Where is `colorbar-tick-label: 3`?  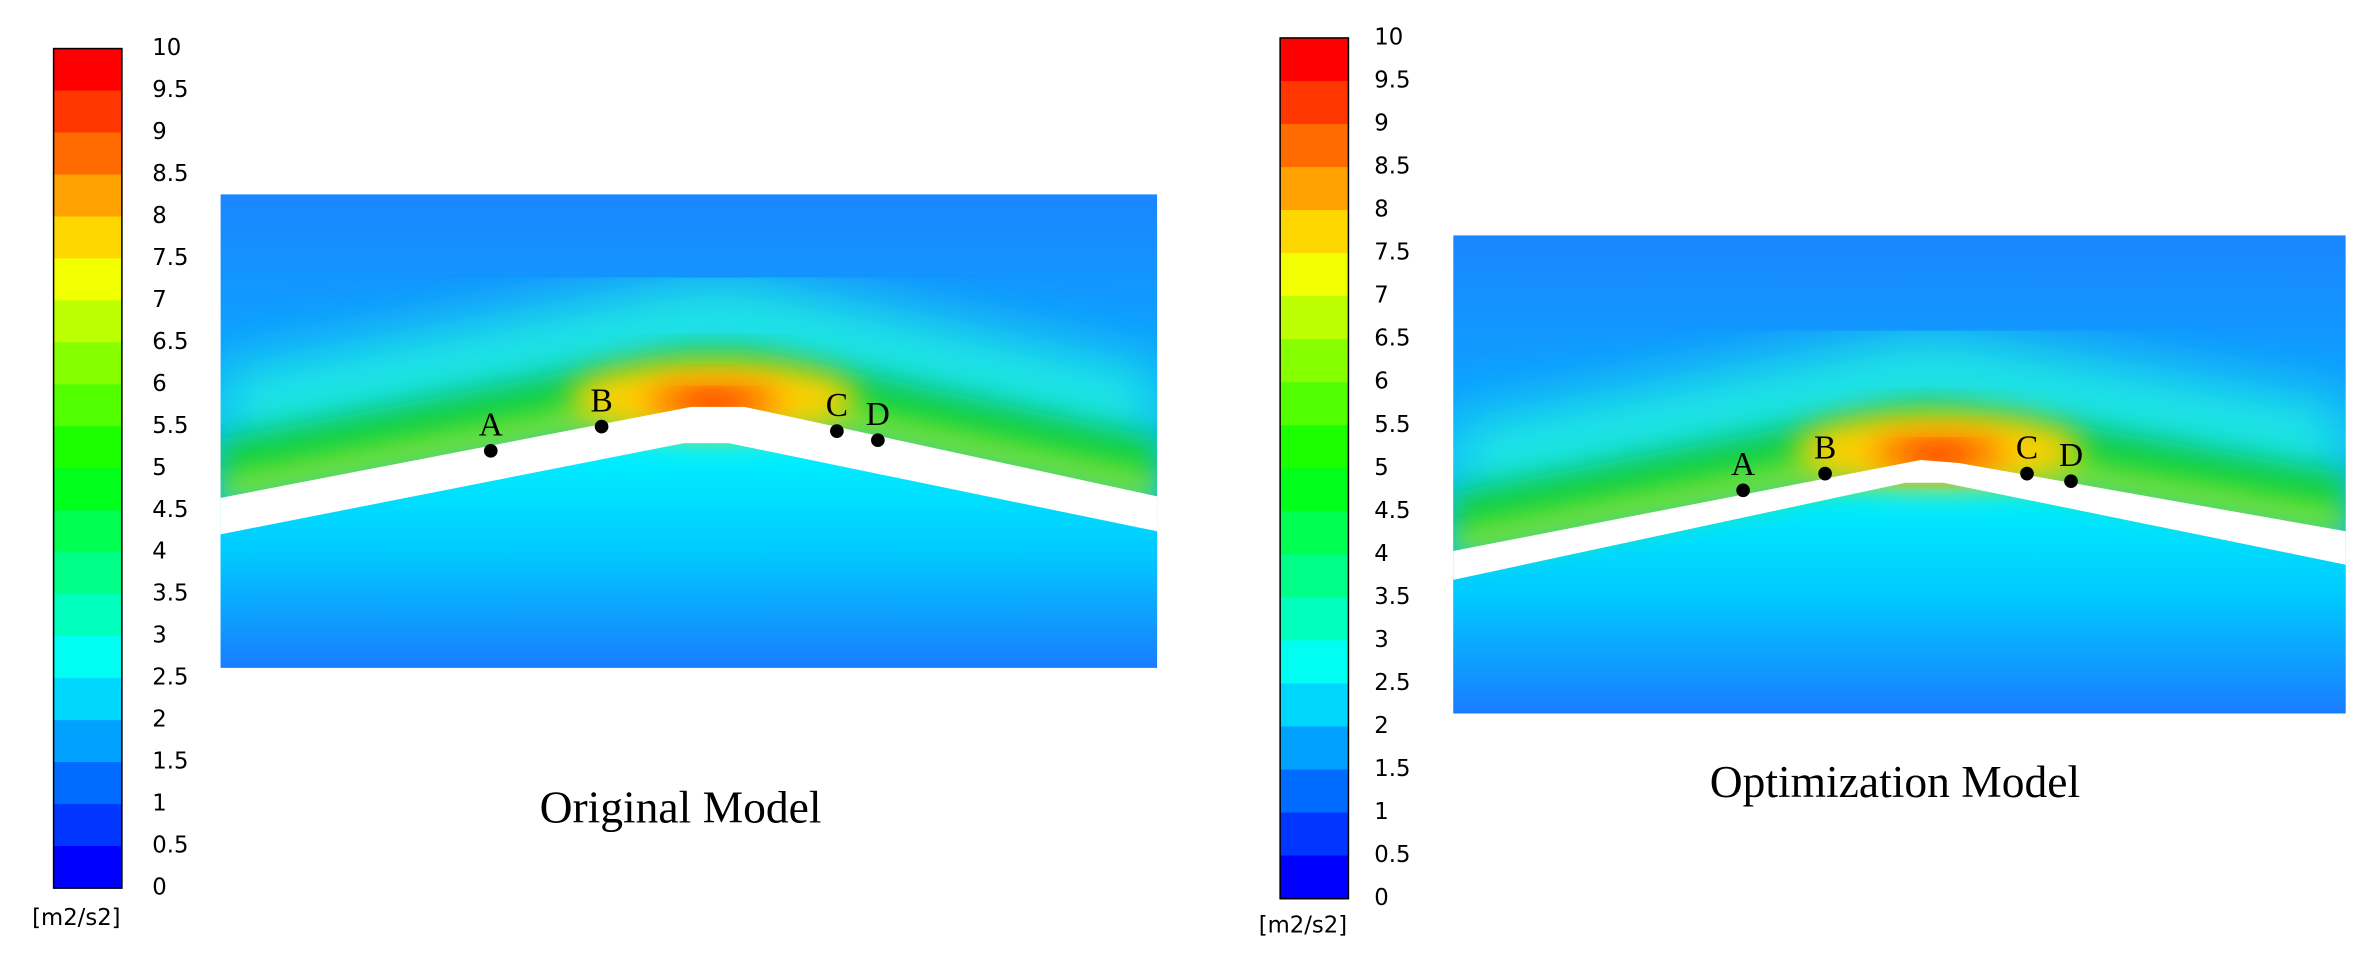
colorbar-tick-label: 3 is located at coordinates (159, 636).